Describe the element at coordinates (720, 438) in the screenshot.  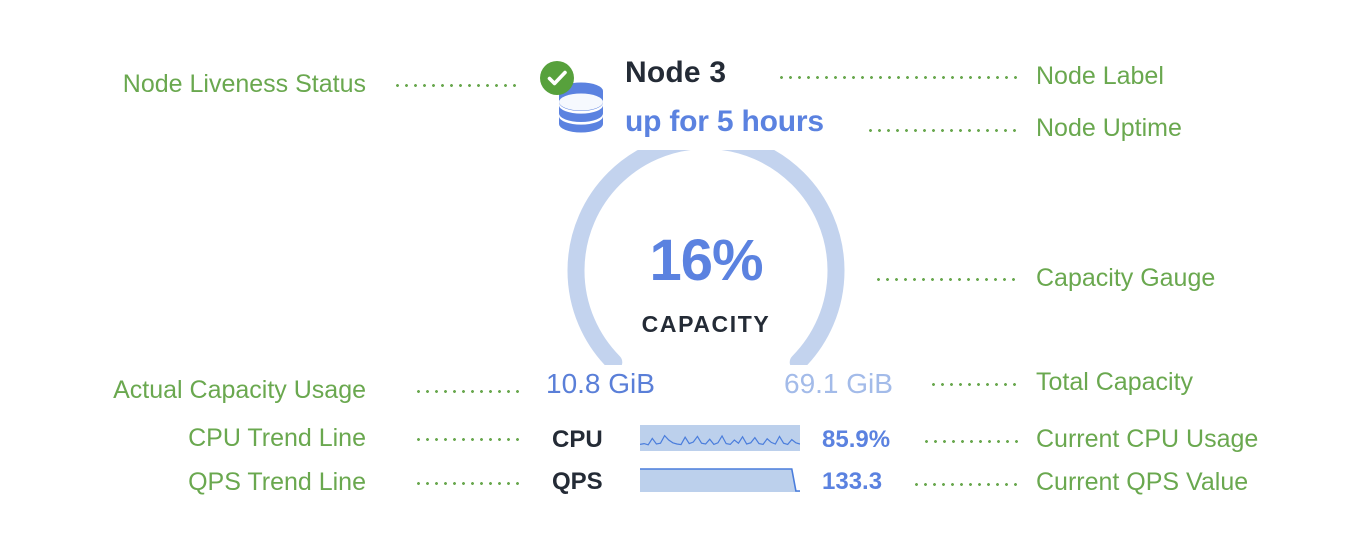
I see `cpu-sparkline` at that location.